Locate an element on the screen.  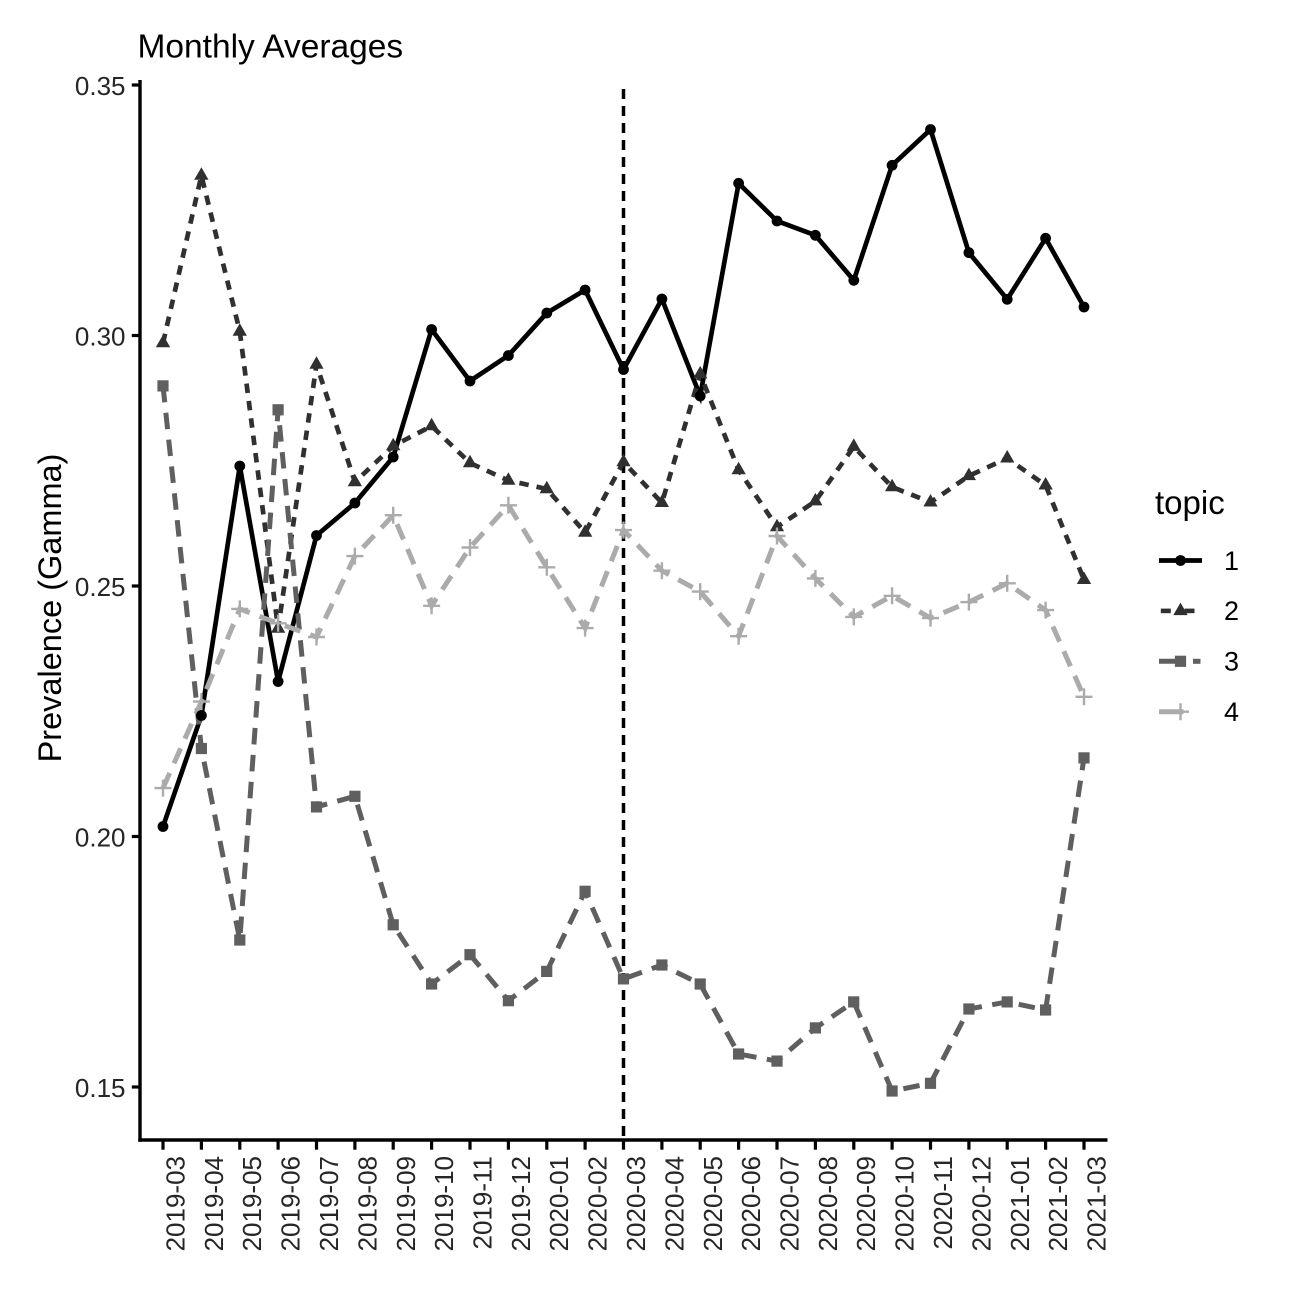
svg-text: 0.15 is located at coordinates (100, 1088).